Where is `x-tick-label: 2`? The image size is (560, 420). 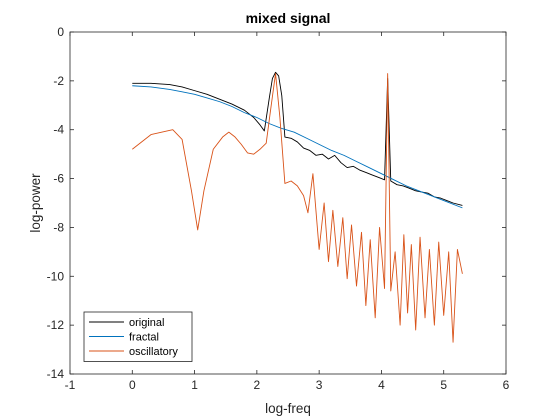 x-tick-label: 2 is located at coordinates (257, 385).